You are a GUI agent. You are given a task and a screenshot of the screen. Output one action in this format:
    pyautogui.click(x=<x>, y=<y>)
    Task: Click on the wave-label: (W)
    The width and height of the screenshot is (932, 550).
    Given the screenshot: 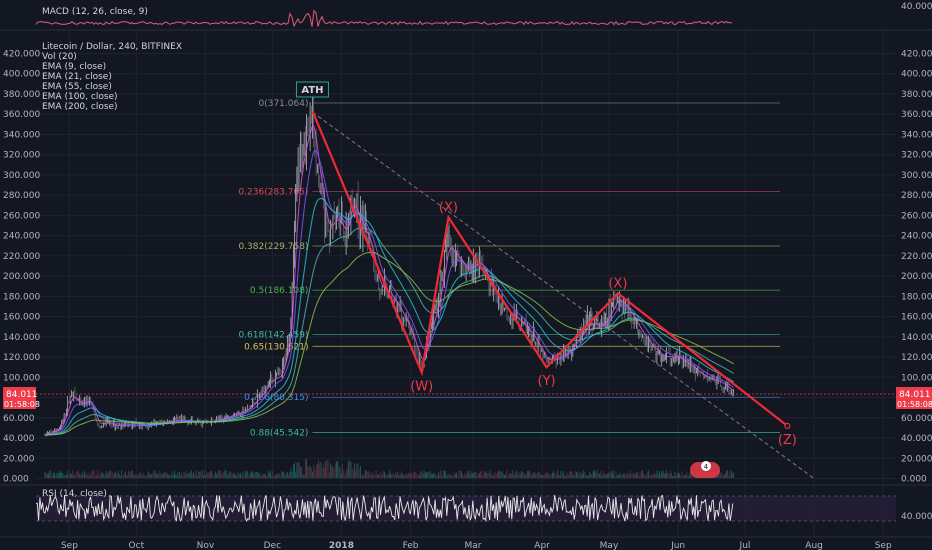 What is the action you would take?
    pyautogui.click(x=421, y=386)
    